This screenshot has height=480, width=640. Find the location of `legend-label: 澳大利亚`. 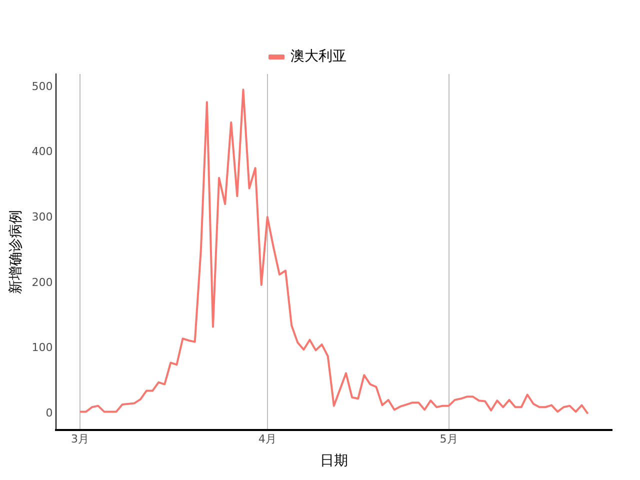

legend-label: 澳大利亚 is located at coordinates (318, 56).